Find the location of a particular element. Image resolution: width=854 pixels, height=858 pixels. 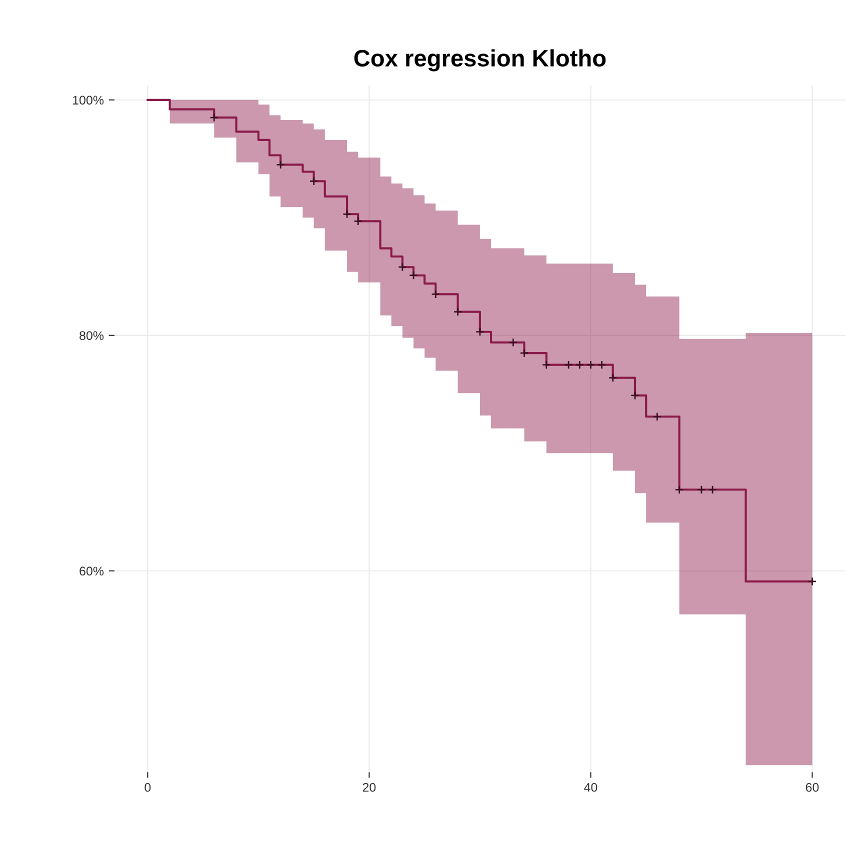

y-tick-label: 60% is located at coordinates (92, 571).